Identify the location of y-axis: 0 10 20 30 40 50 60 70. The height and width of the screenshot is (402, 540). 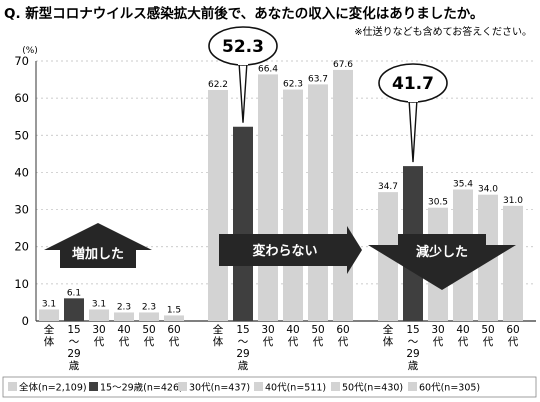
(25, 191).